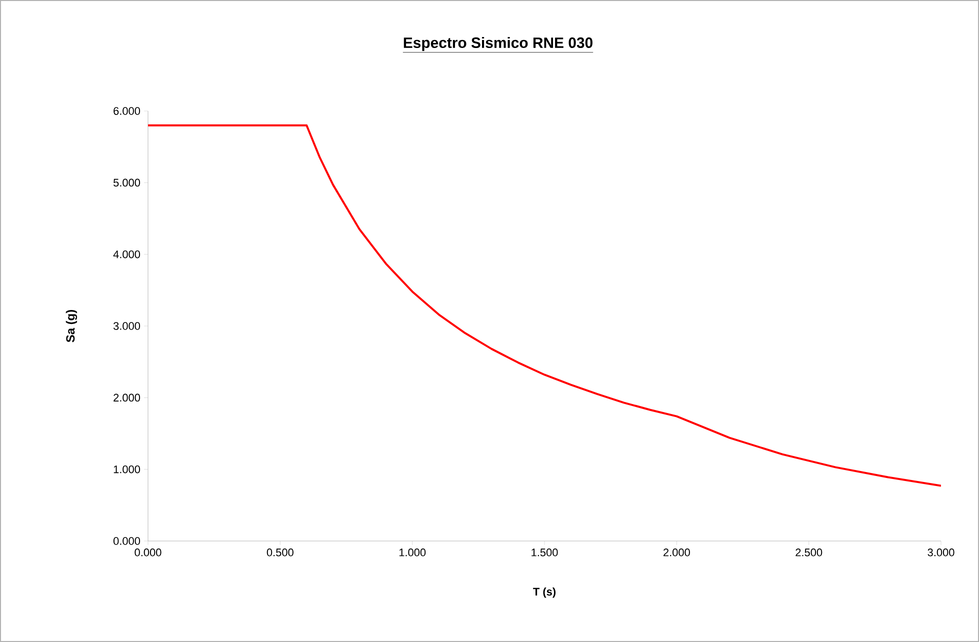  Describe the element at coordinates (545, 552) in the screenshot. I see `x-tick-label: 1.500` at that location.